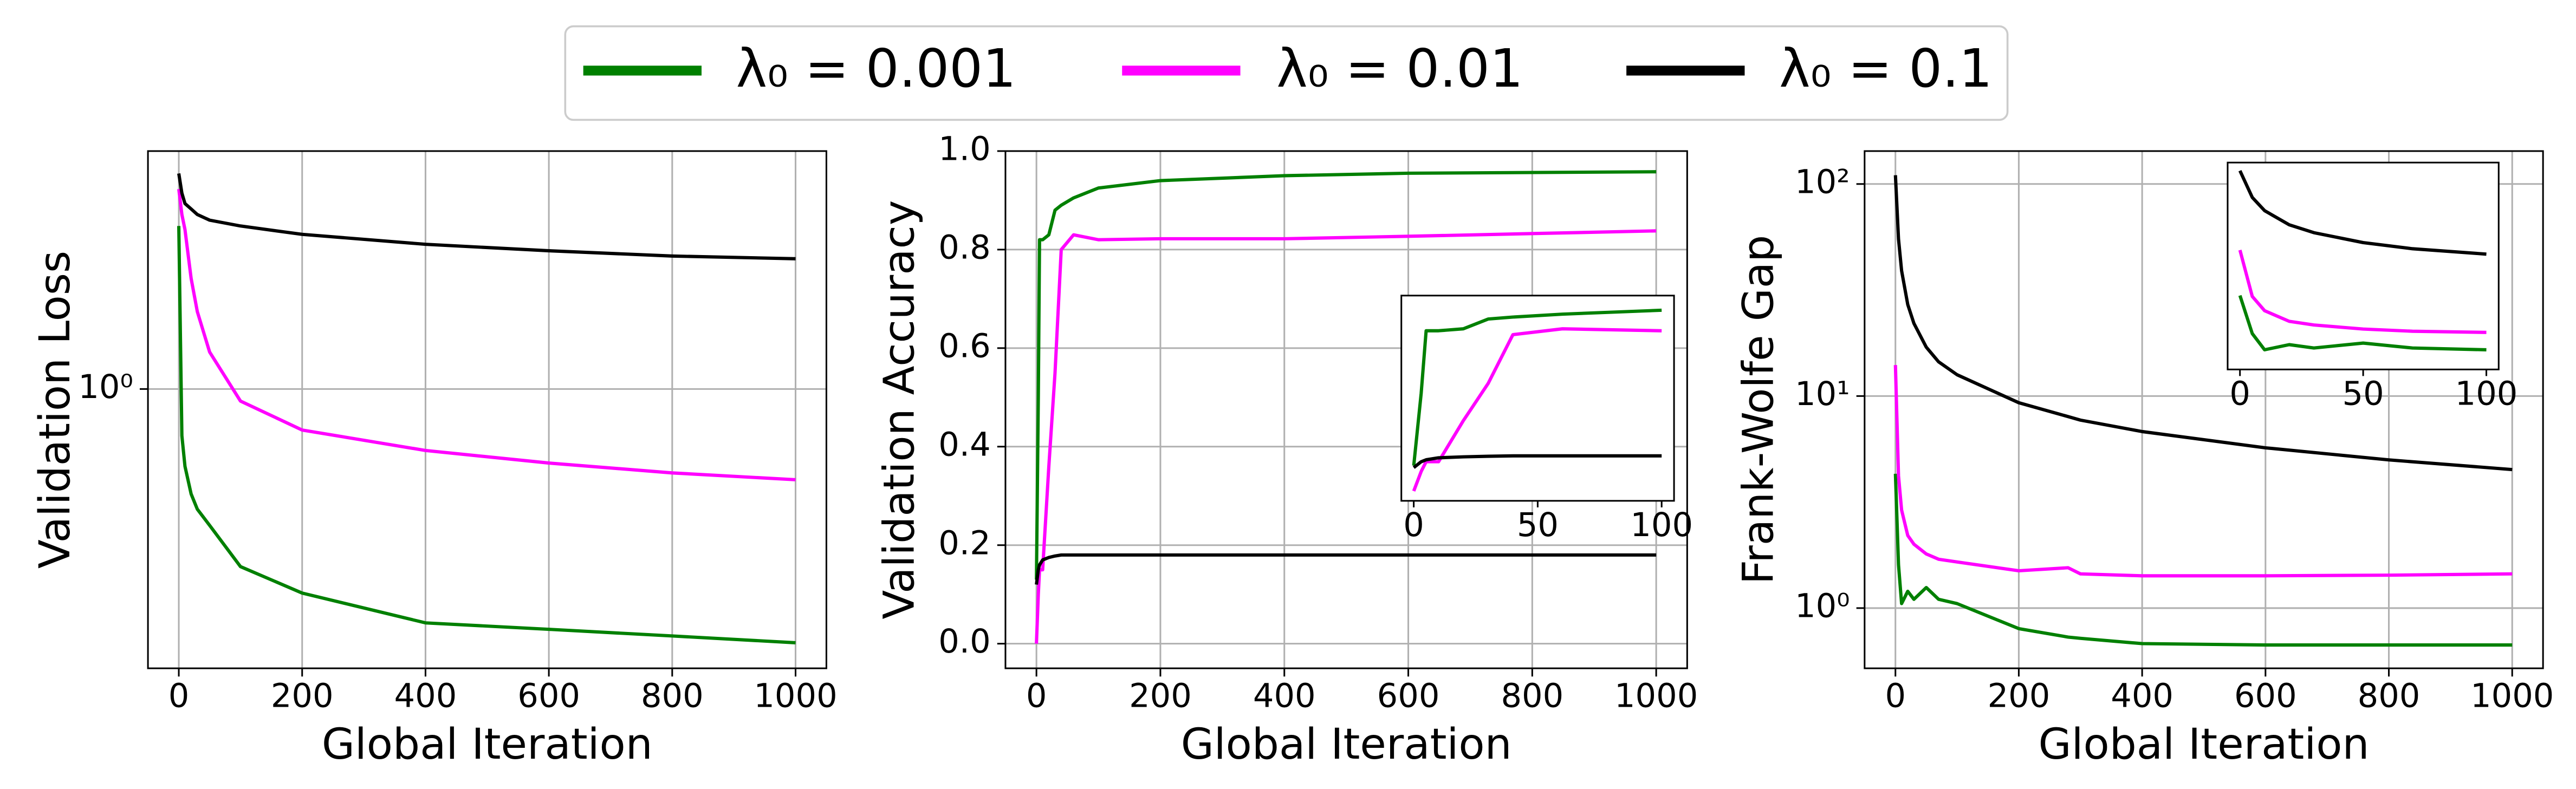  What do you see at coordinates (876, 68) in the screenshot?
I see `legend-label: λ₀ = 0.001` at bounding box center [876, 68].